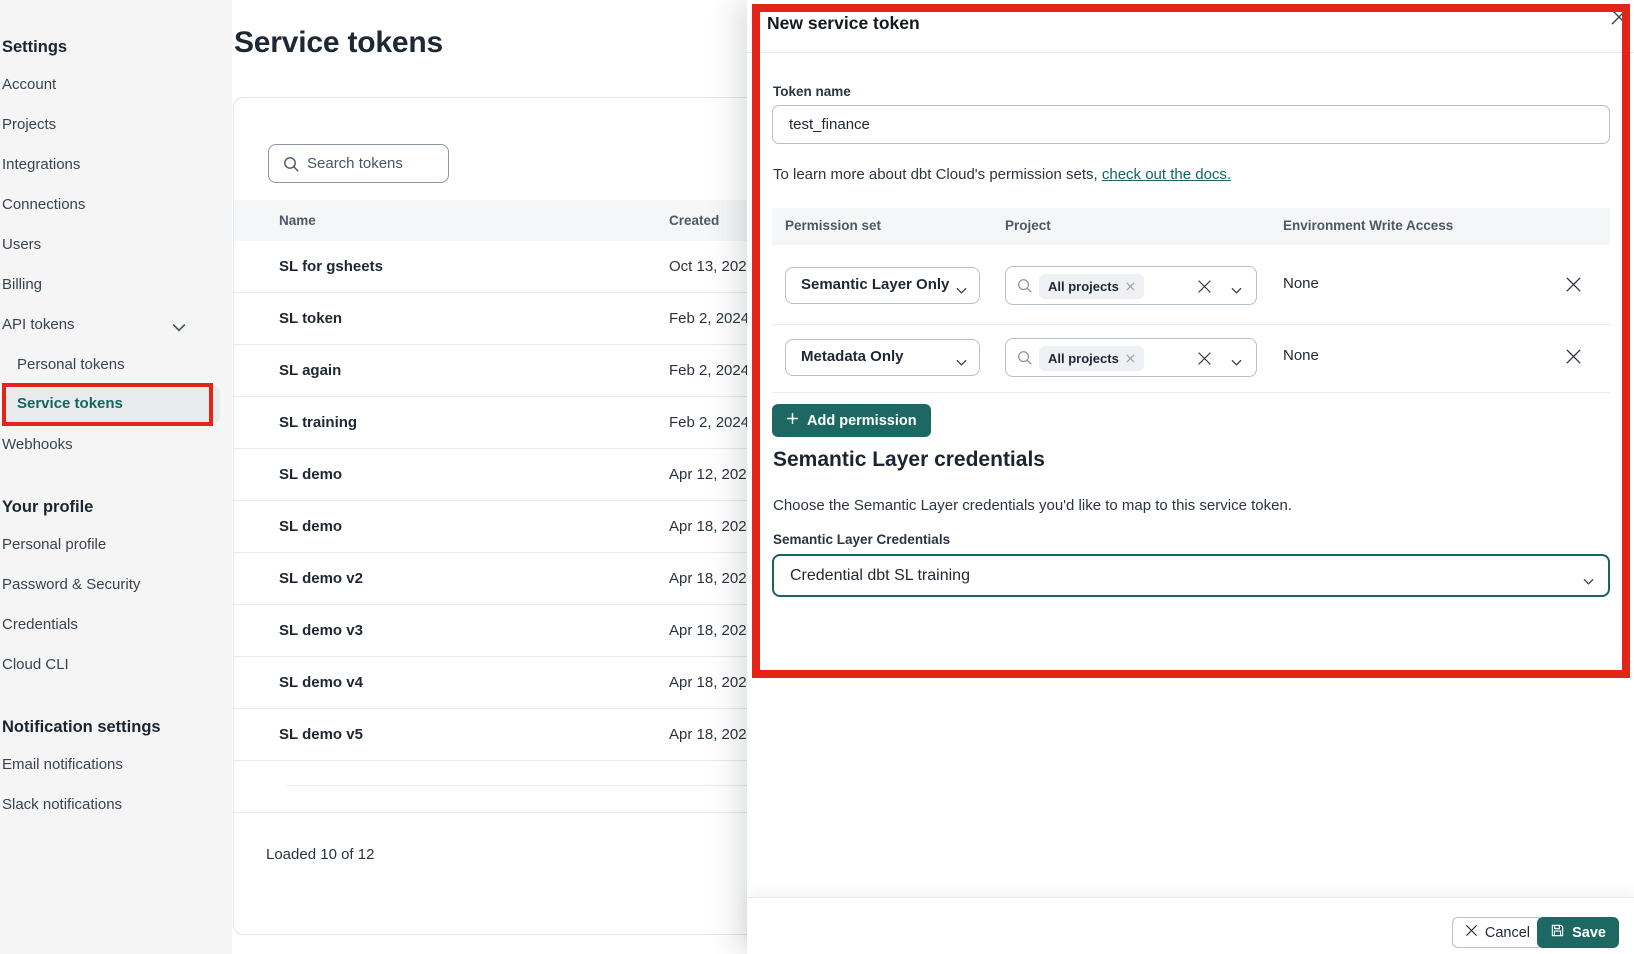 Image resolution: width=1634 pixels, height=954 pixels. Describe the element at coordinates (22, 244) in the screenshot. I see `sidebar-item-users: Users` at that location.